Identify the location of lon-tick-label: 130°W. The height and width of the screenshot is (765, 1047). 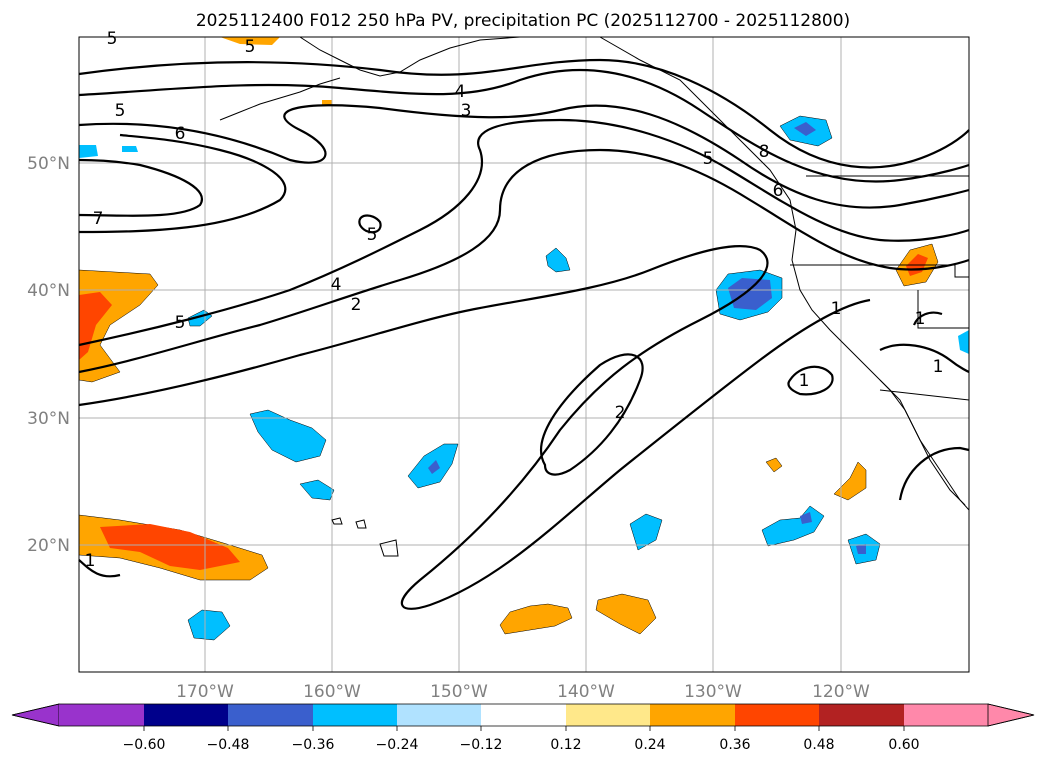
(713, 692).